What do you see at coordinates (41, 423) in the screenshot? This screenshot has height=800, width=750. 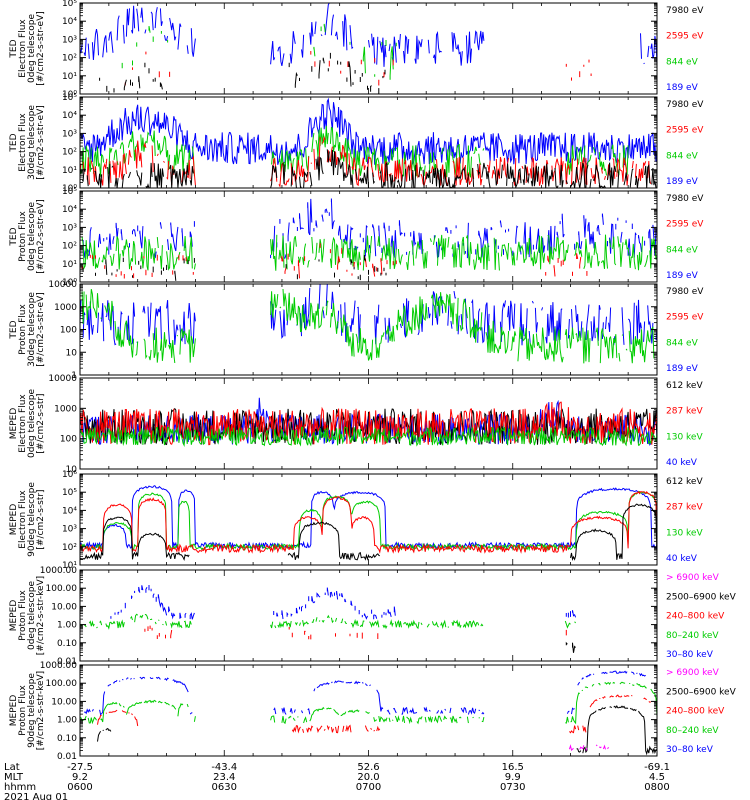 I see `y-axis-label: [#/cm2-s-str]` at bounding box center [41, 423].